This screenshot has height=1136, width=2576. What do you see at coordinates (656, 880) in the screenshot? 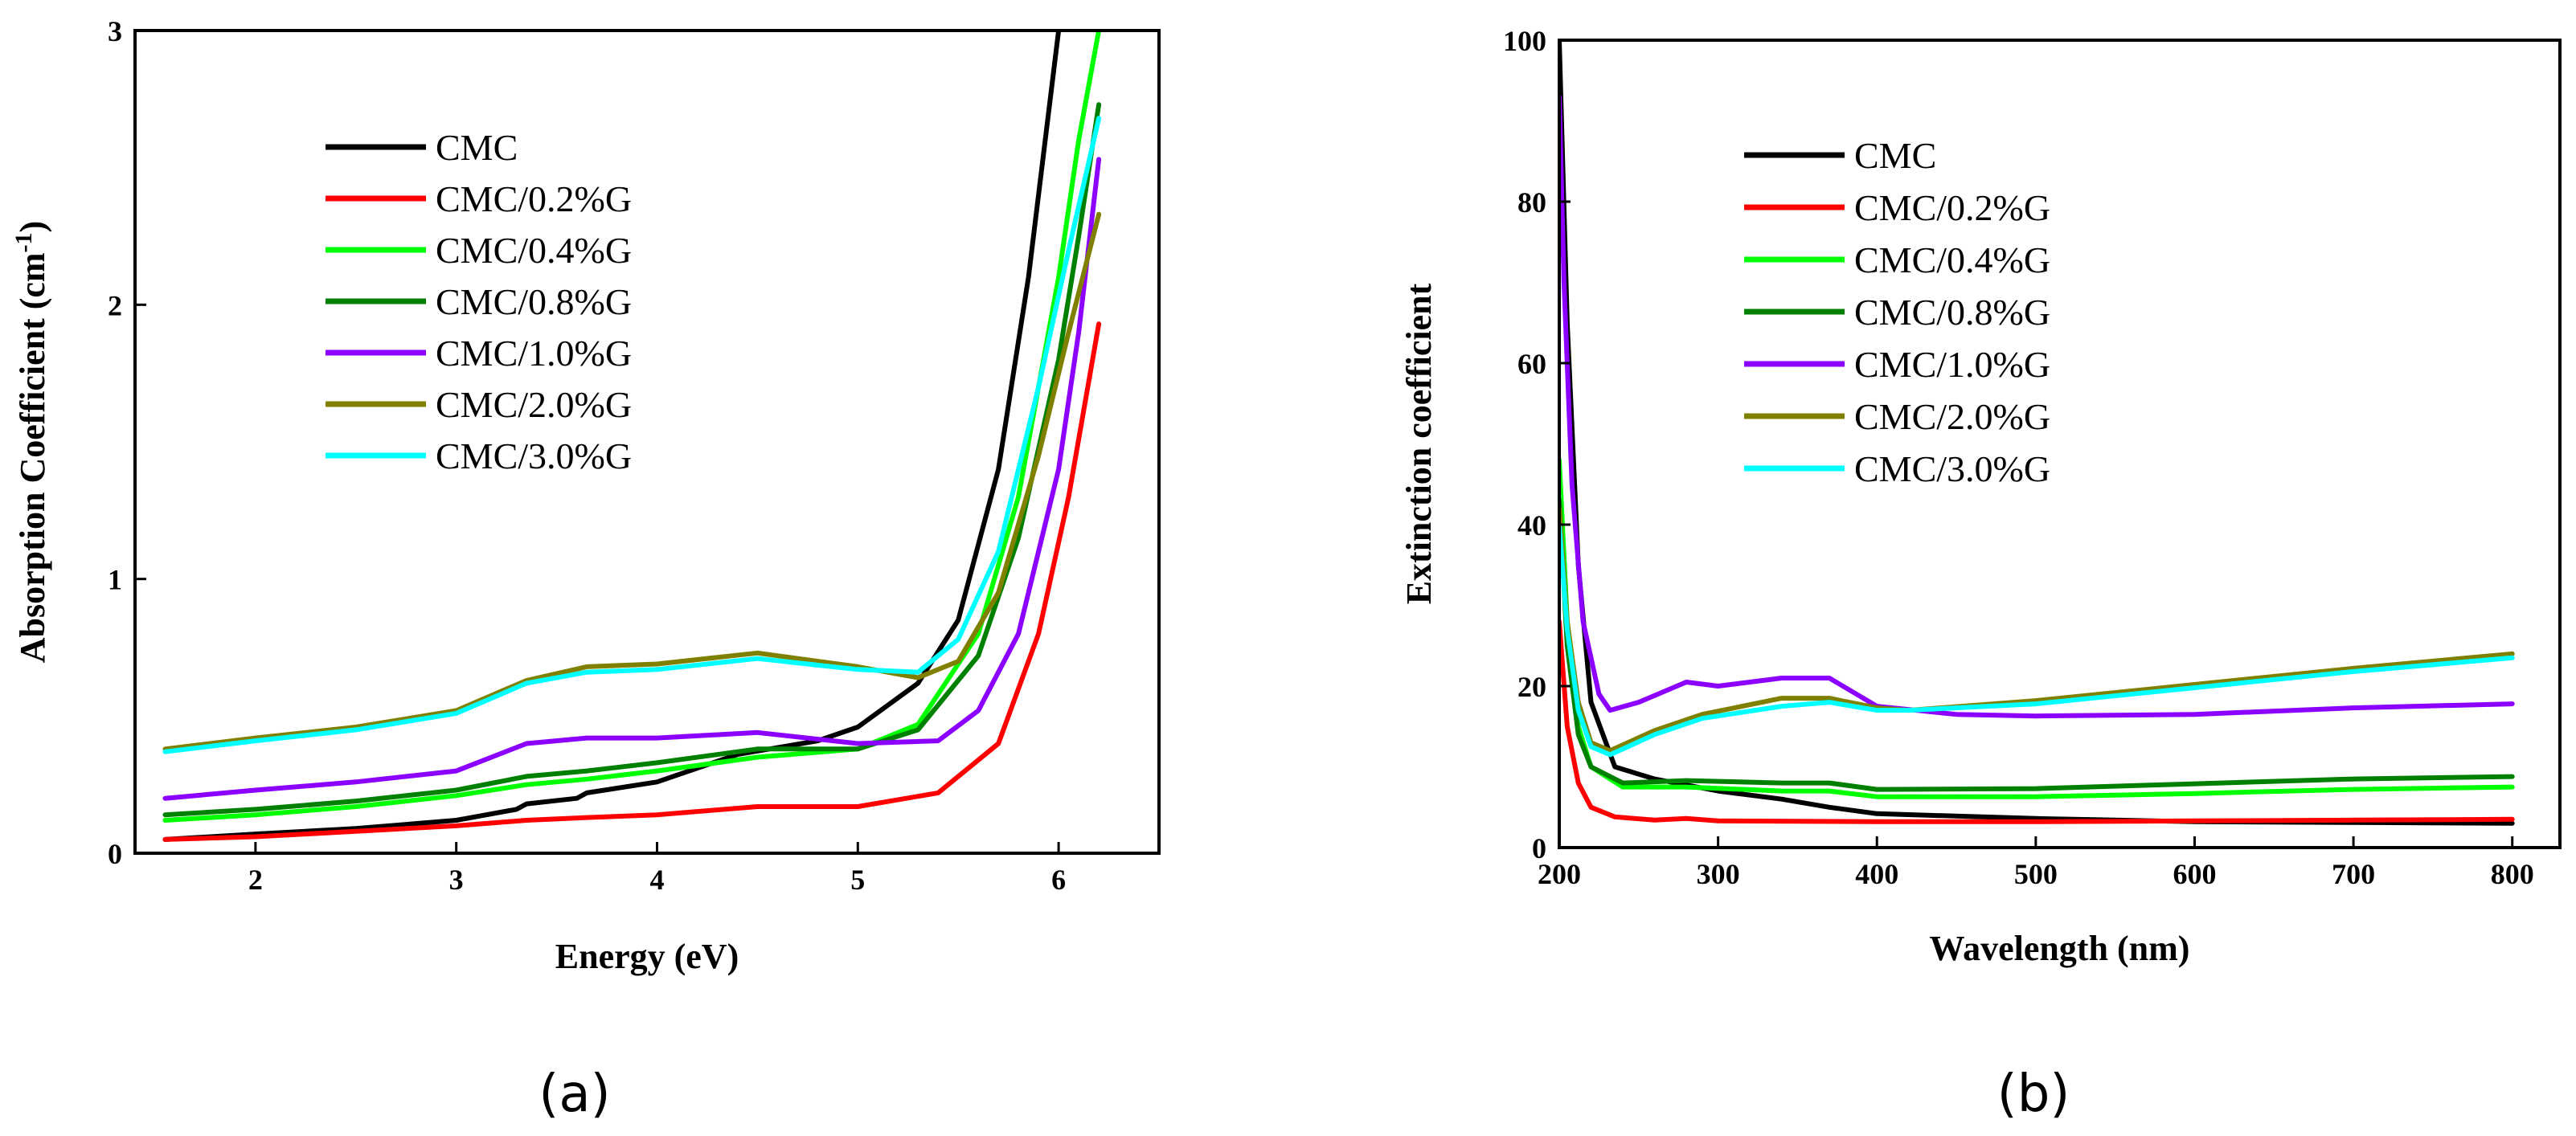
I see `x-tick-label: 4` at bounding box center [656, 880].